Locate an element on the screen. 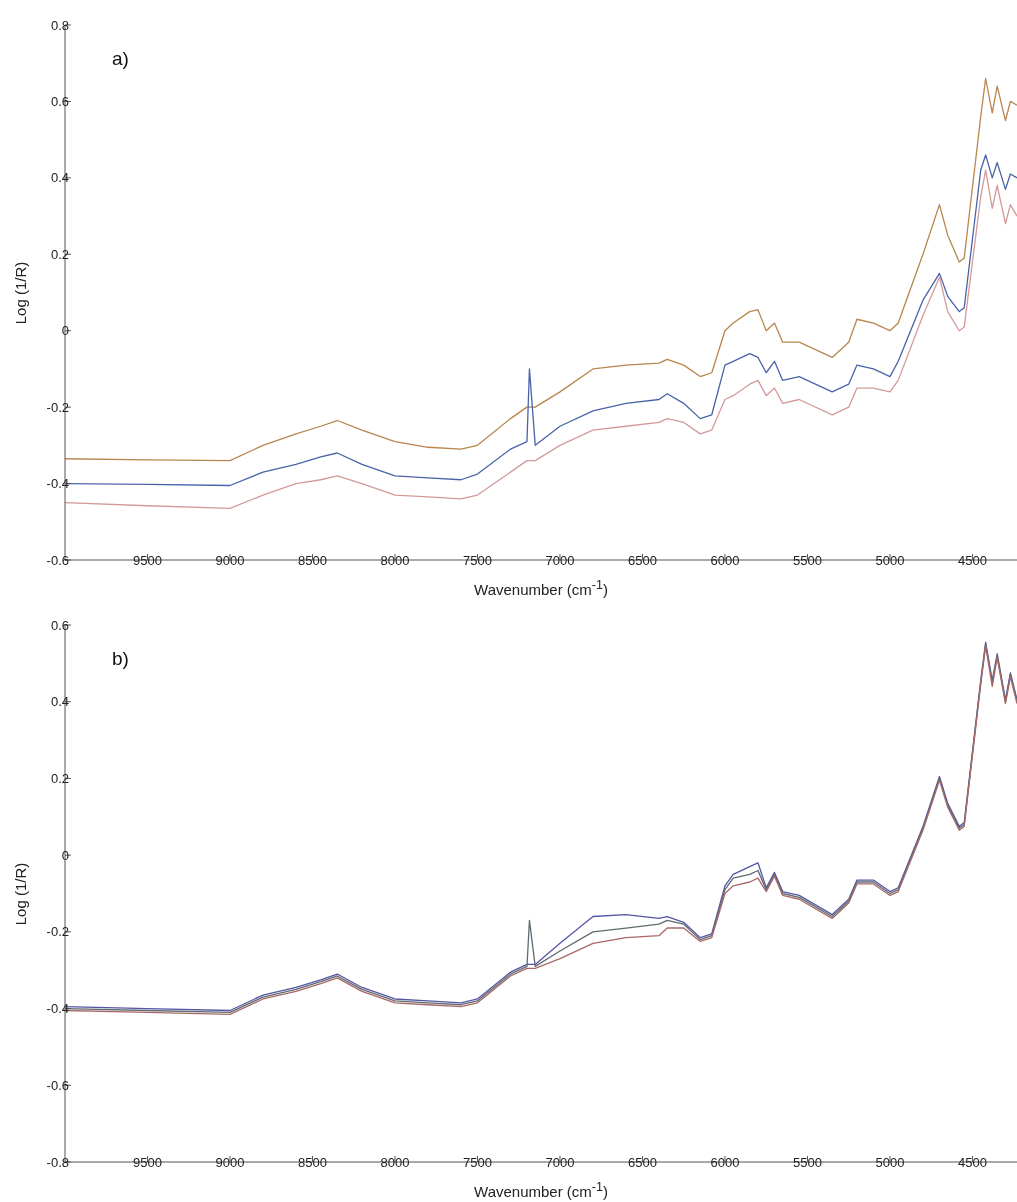  y-tick-label: 0.8 is located at coordinates (59, 25).